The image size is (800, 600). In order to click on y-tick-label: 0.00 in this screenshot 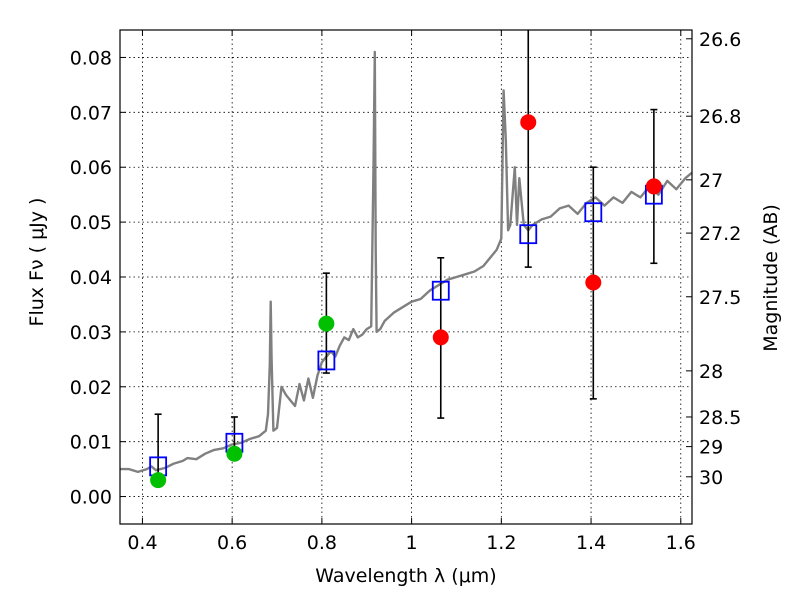, I will do `click(91, 498)`.